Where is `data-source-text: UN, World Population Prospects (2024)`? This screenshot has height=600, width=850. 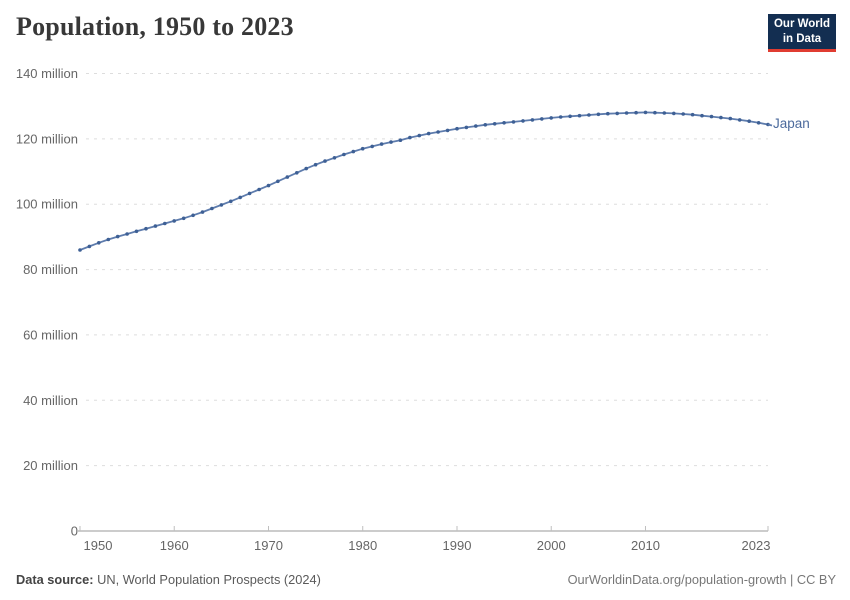 data-source-text: UN, World Population Prospects (2024) is located at coordinates (209, 579).